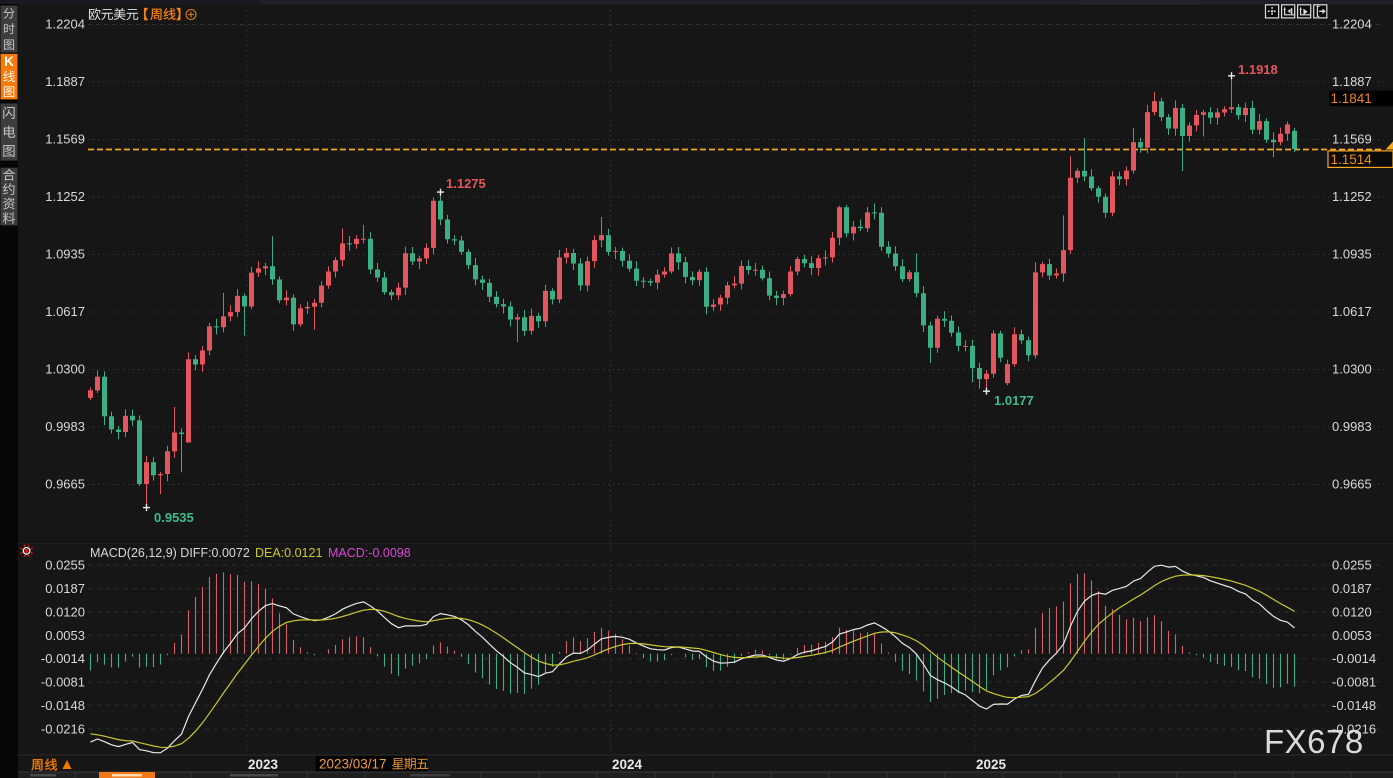 The height and width of the screenshot is (778, 1393). I want to click on svg-text: FX678, so click(1314, 741).